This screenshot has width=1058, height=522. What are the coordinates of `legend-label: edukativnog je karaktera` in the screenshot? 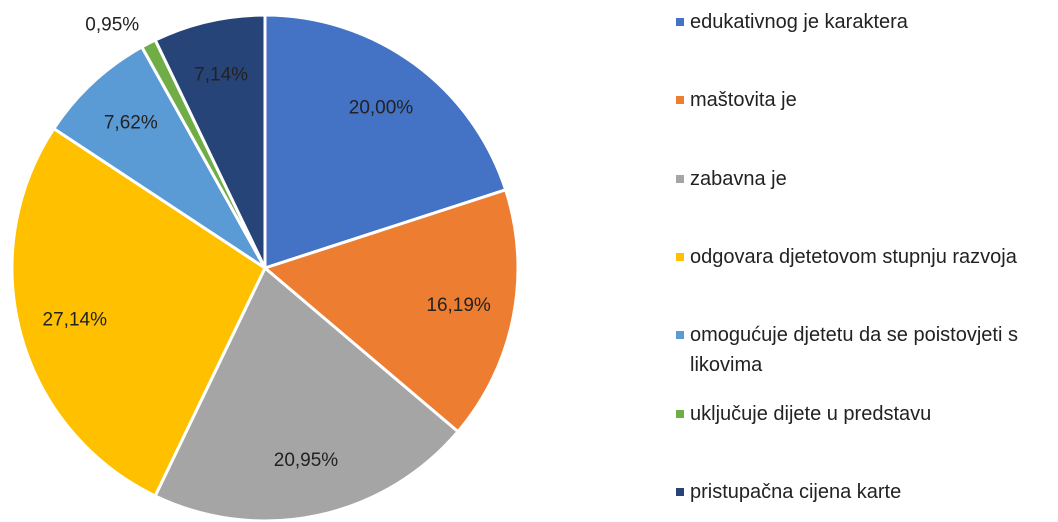 It's located at (799, 22).